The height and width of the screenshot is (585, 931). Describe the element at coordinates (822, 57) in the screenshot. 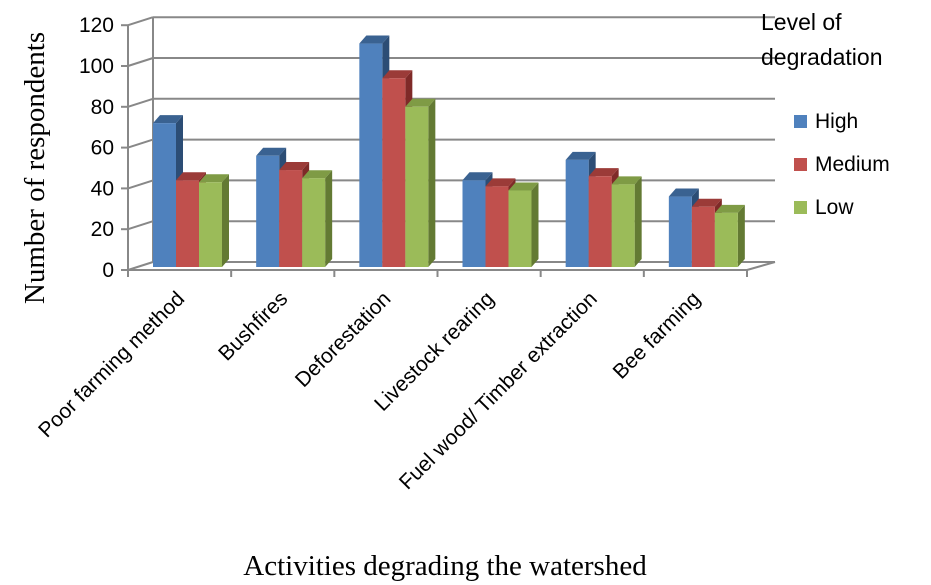

I see `legend-title-line-2: degradation` at that location.